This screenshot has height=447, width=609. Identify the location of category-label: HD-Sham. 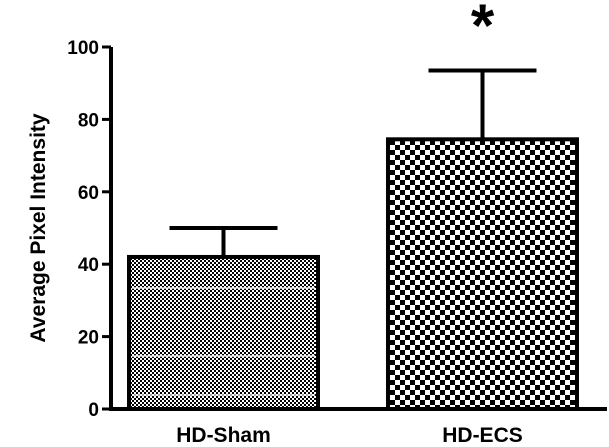
(223, 435).